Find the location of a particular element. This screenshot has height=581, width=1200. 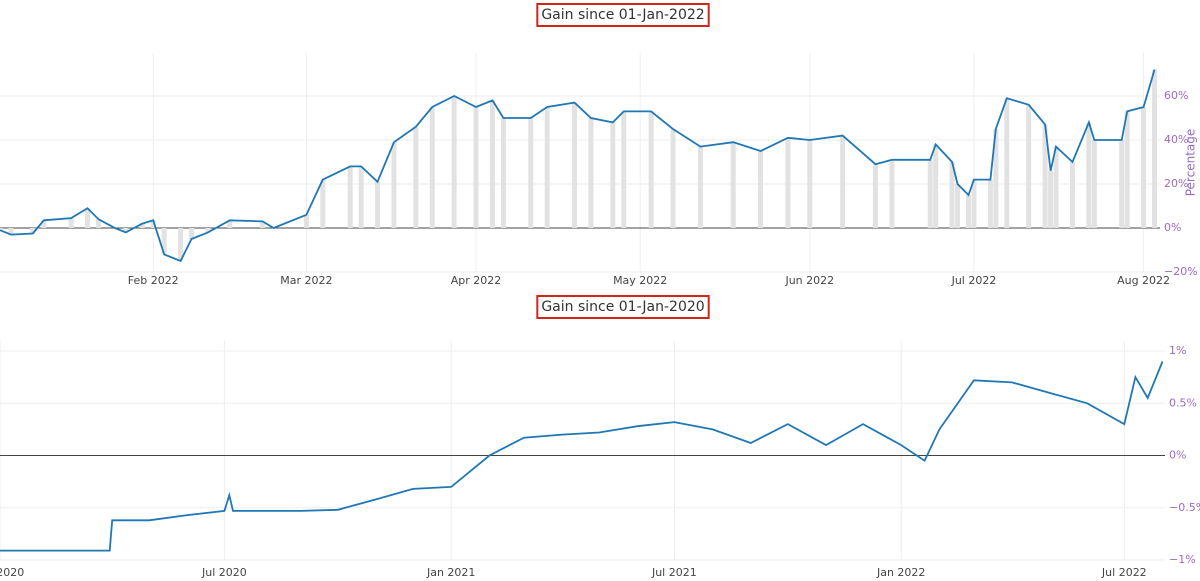

x-tick-label: Jul 2020 is located at coordinates (224, 572).